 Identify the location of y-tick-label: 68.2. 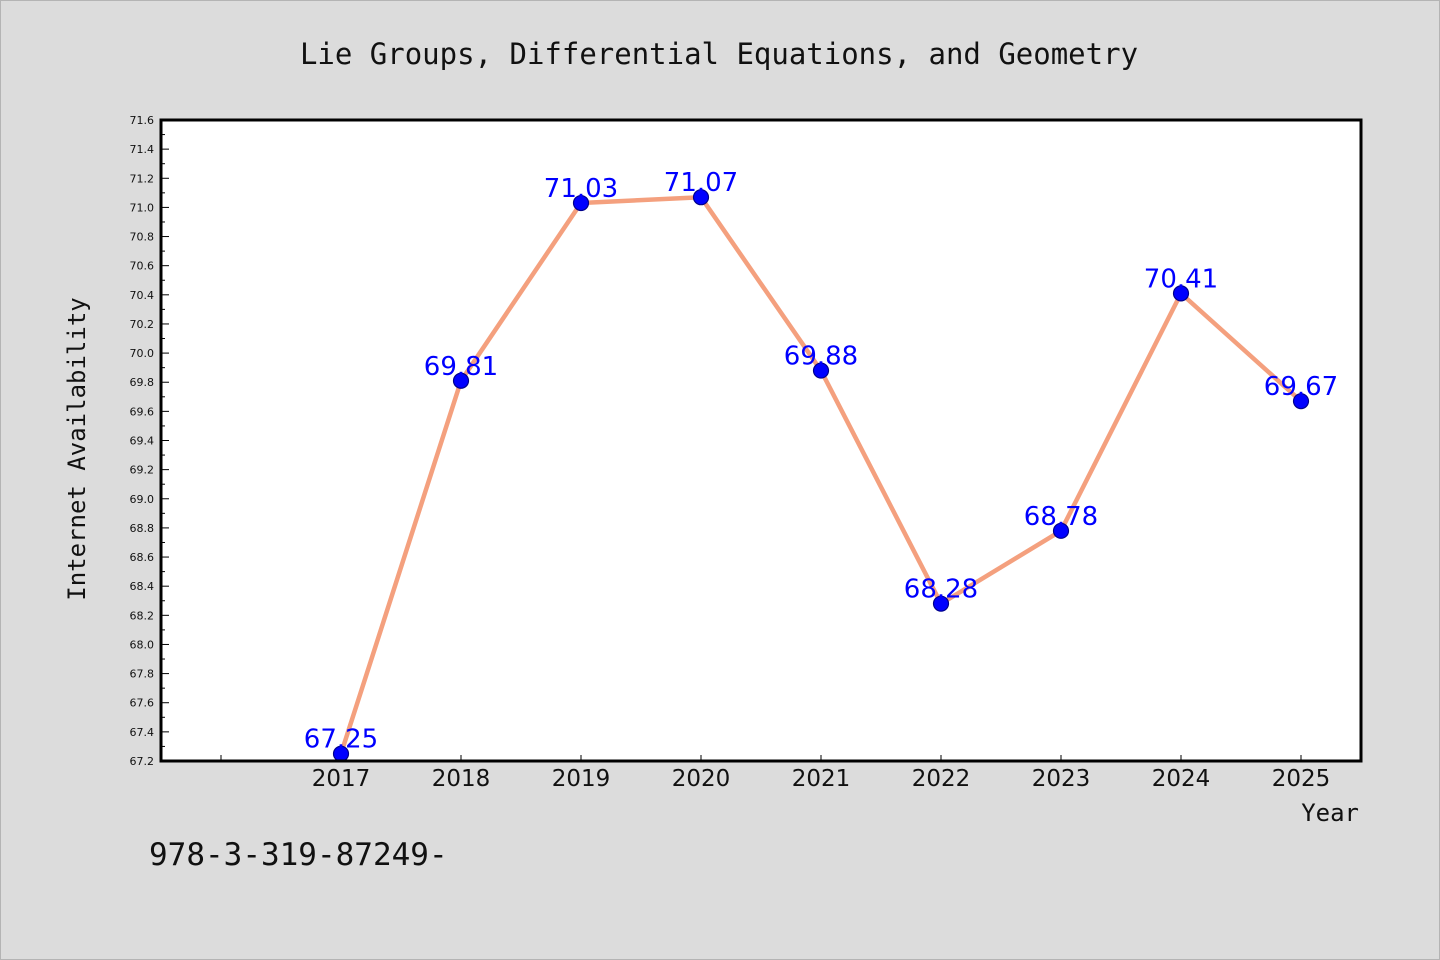
(142, 615).